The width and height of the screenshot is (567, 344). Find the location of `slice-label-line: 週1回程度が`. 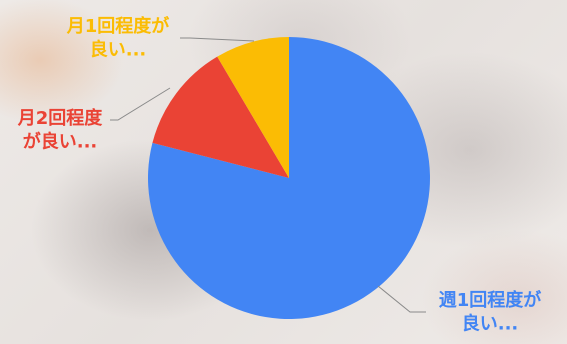

slice-label-line: 週1回程度が is located at coordinates (490, 300).